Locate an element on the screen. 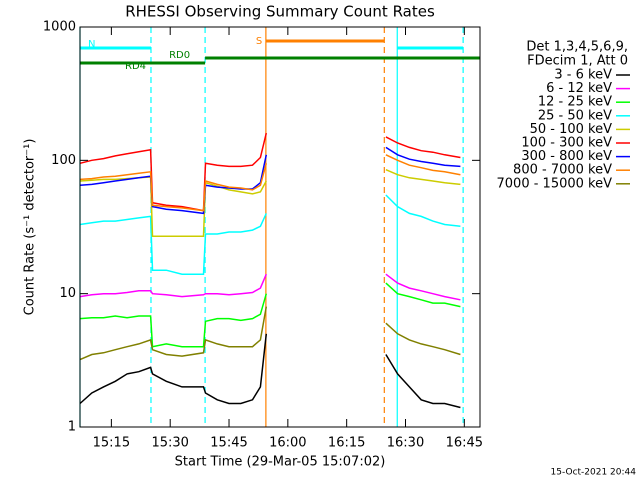 This screenshot has width=640, height=480. x-tick-label: 15:45 is located at coordinates (228, 443).